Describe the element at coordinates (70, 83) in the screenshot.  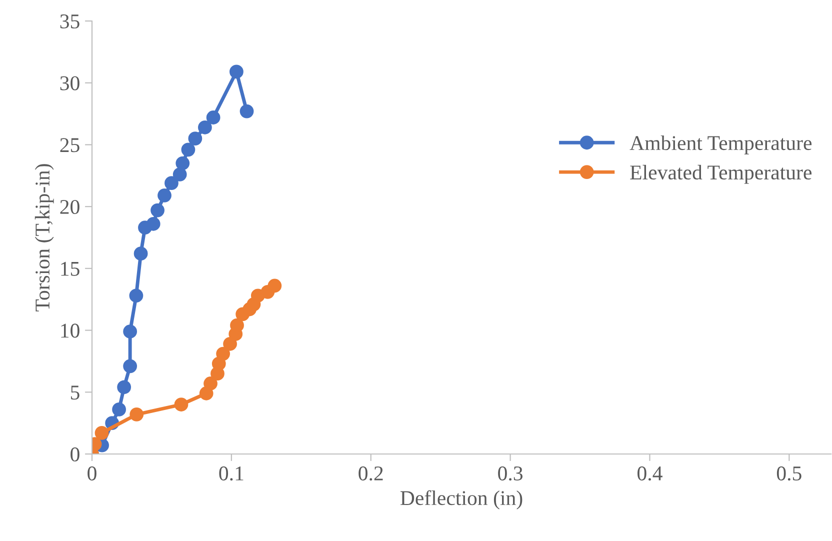
I see `y-tick-label: 30` at that location.